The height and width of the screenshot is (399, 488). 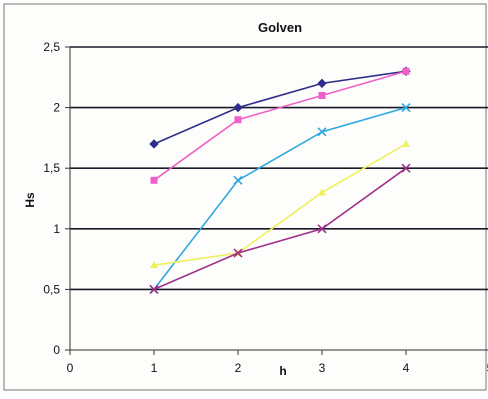 I want to click on chart-title: Golven, so click(x=280, y=27).